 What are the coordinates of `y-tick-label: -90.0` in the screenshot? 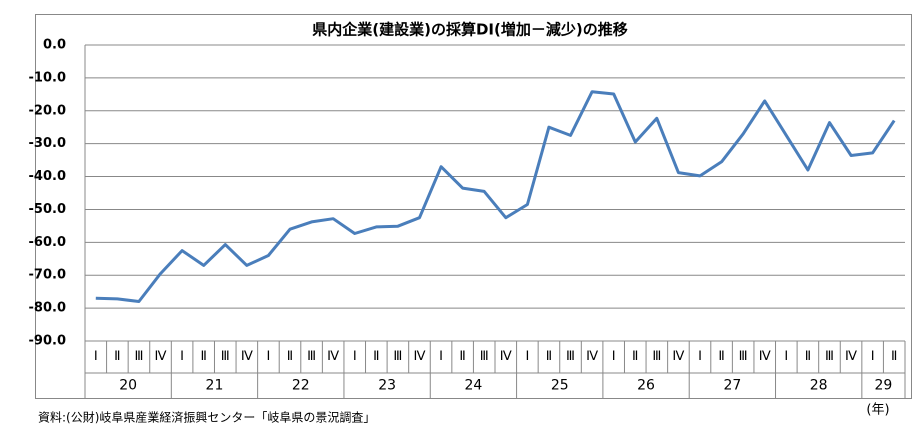 It's located at (47, 341).